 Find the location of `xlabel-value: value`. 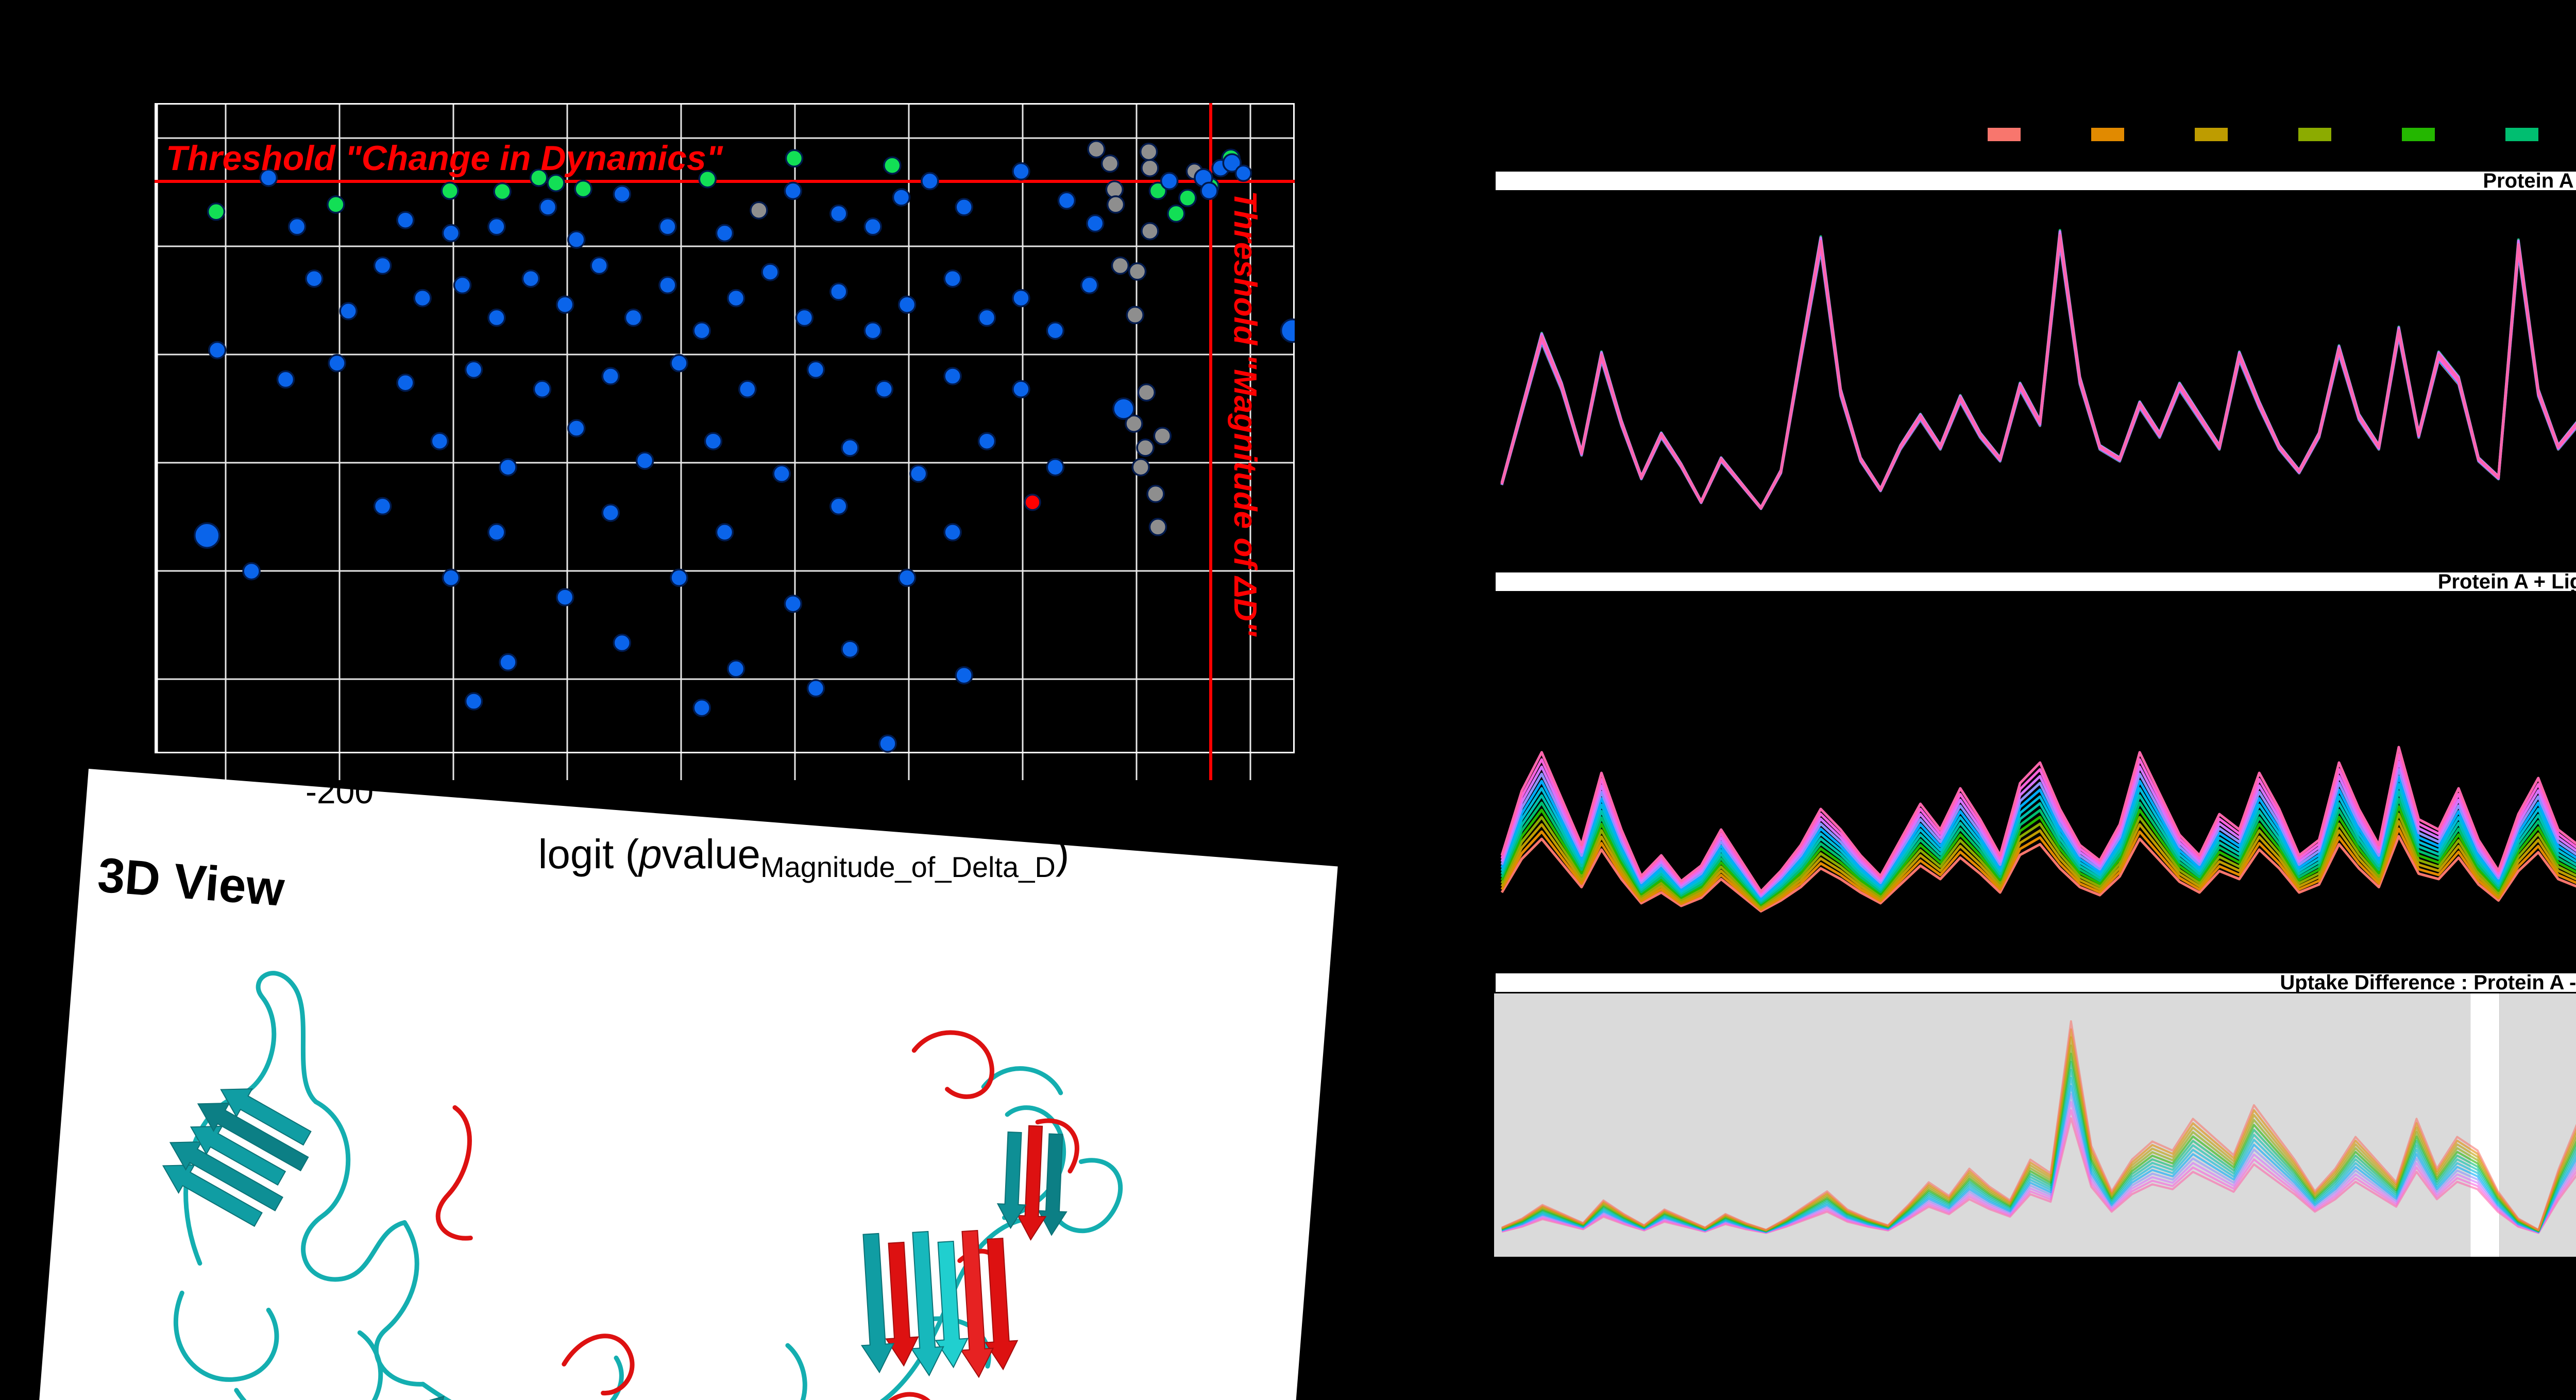

xlabel-value: value is located at coordinates (711, 854).